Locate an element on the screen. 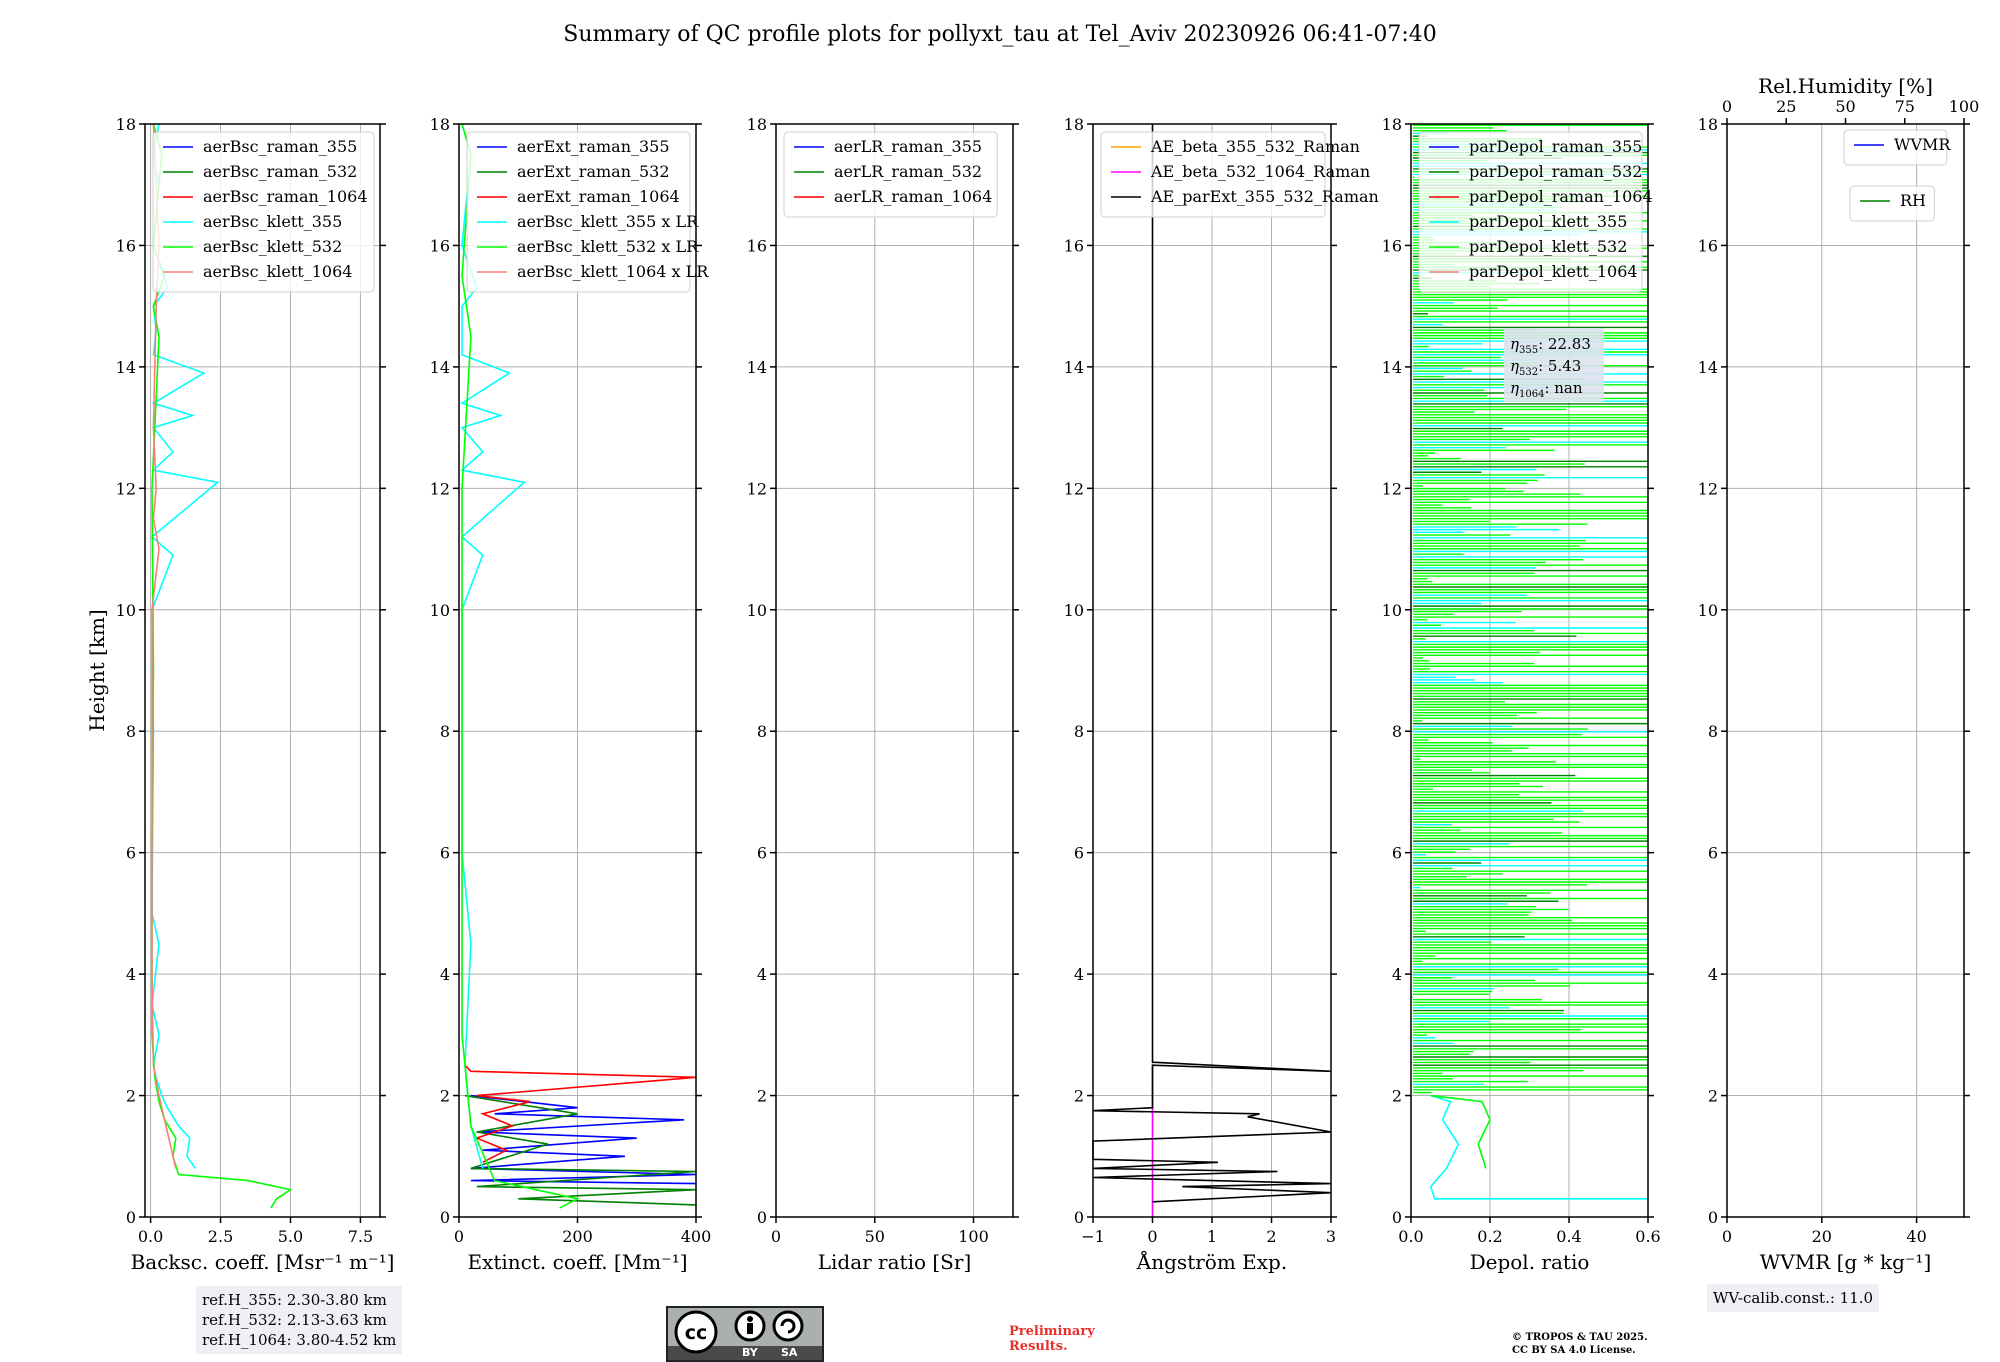  xtick-label: 400 is located at coordinates (696, 1236).